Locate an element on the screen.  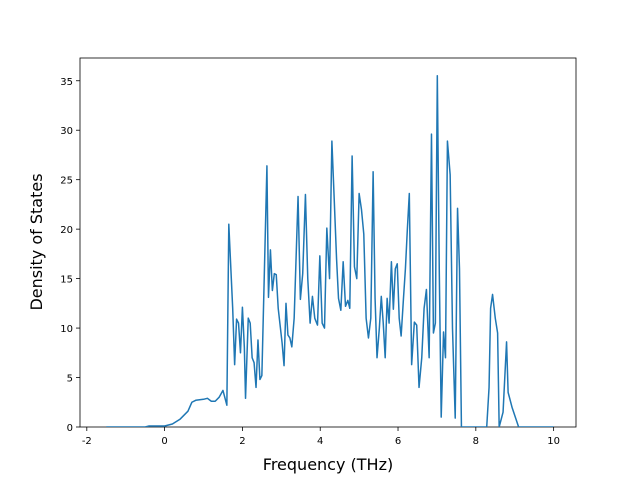
y-tick-label: 25 is located at coordinates (66, 181).